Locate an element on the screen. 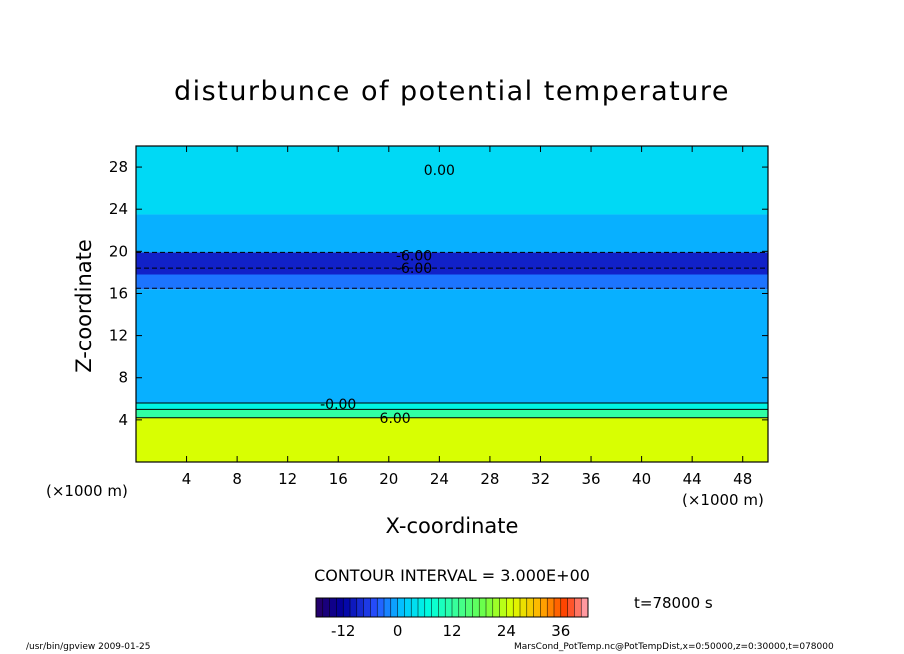 Image resolution: width=904 pixels, height=654 pixels. contour-label-1: -6.00 is located at coordinates (414, 257).